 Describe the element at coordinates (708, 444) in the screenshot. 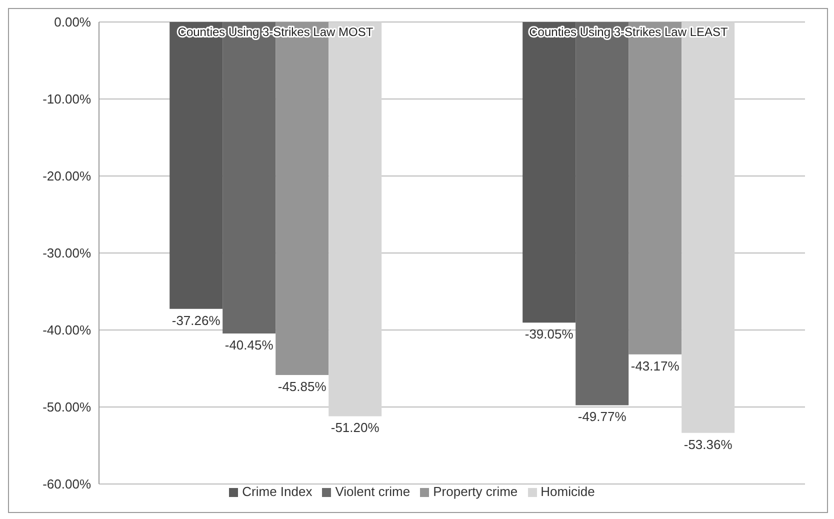

I see `data-label: -53.36%` at that location.